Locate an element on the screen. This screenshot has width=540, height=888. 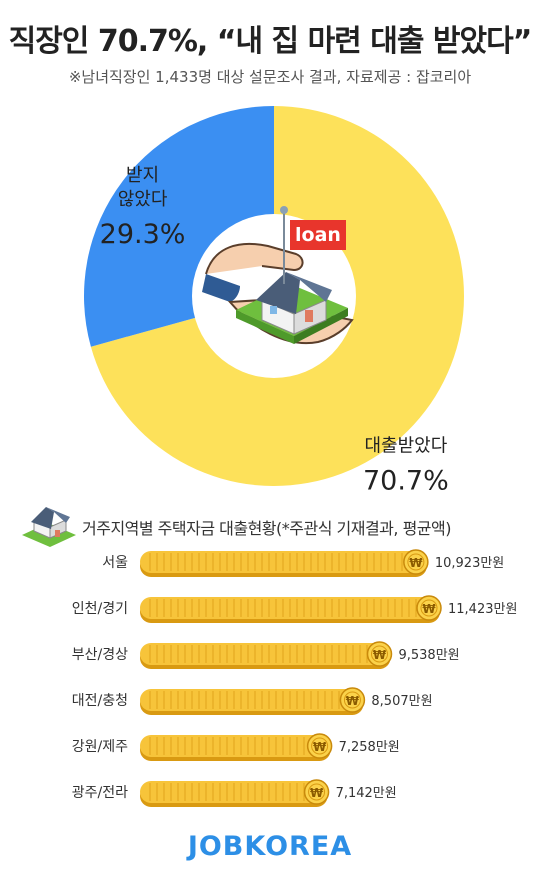
donut-value-label-1: 29.3% is located at coordinates (143, 234).